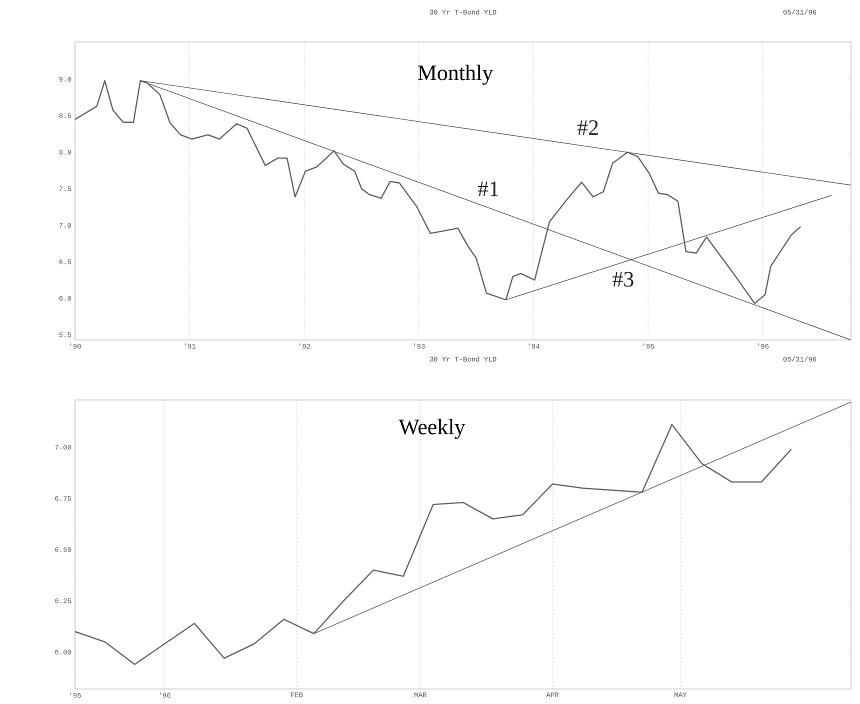 This screenshot has width=860, height=704. Describe the element at coordinates (623, 279) in the screenshot. I see `series-label: #3` at that location.